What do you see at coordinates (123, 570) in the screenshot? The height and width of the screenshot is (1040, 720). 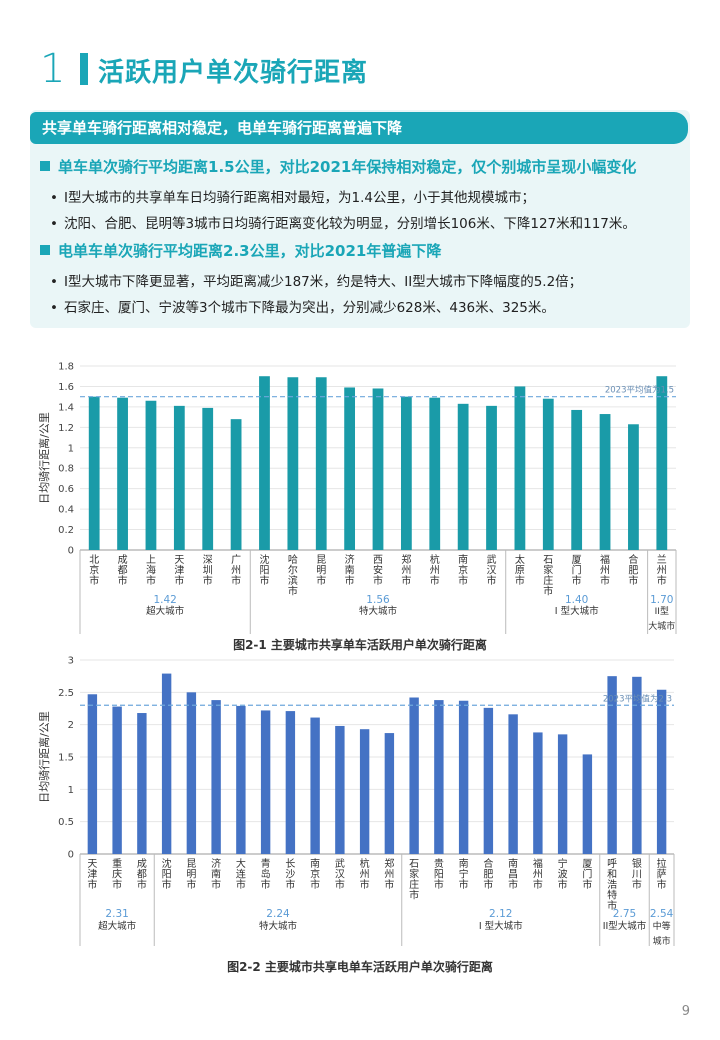 I see `x-tick-label: 成都市` at bounding box center [123, 570].